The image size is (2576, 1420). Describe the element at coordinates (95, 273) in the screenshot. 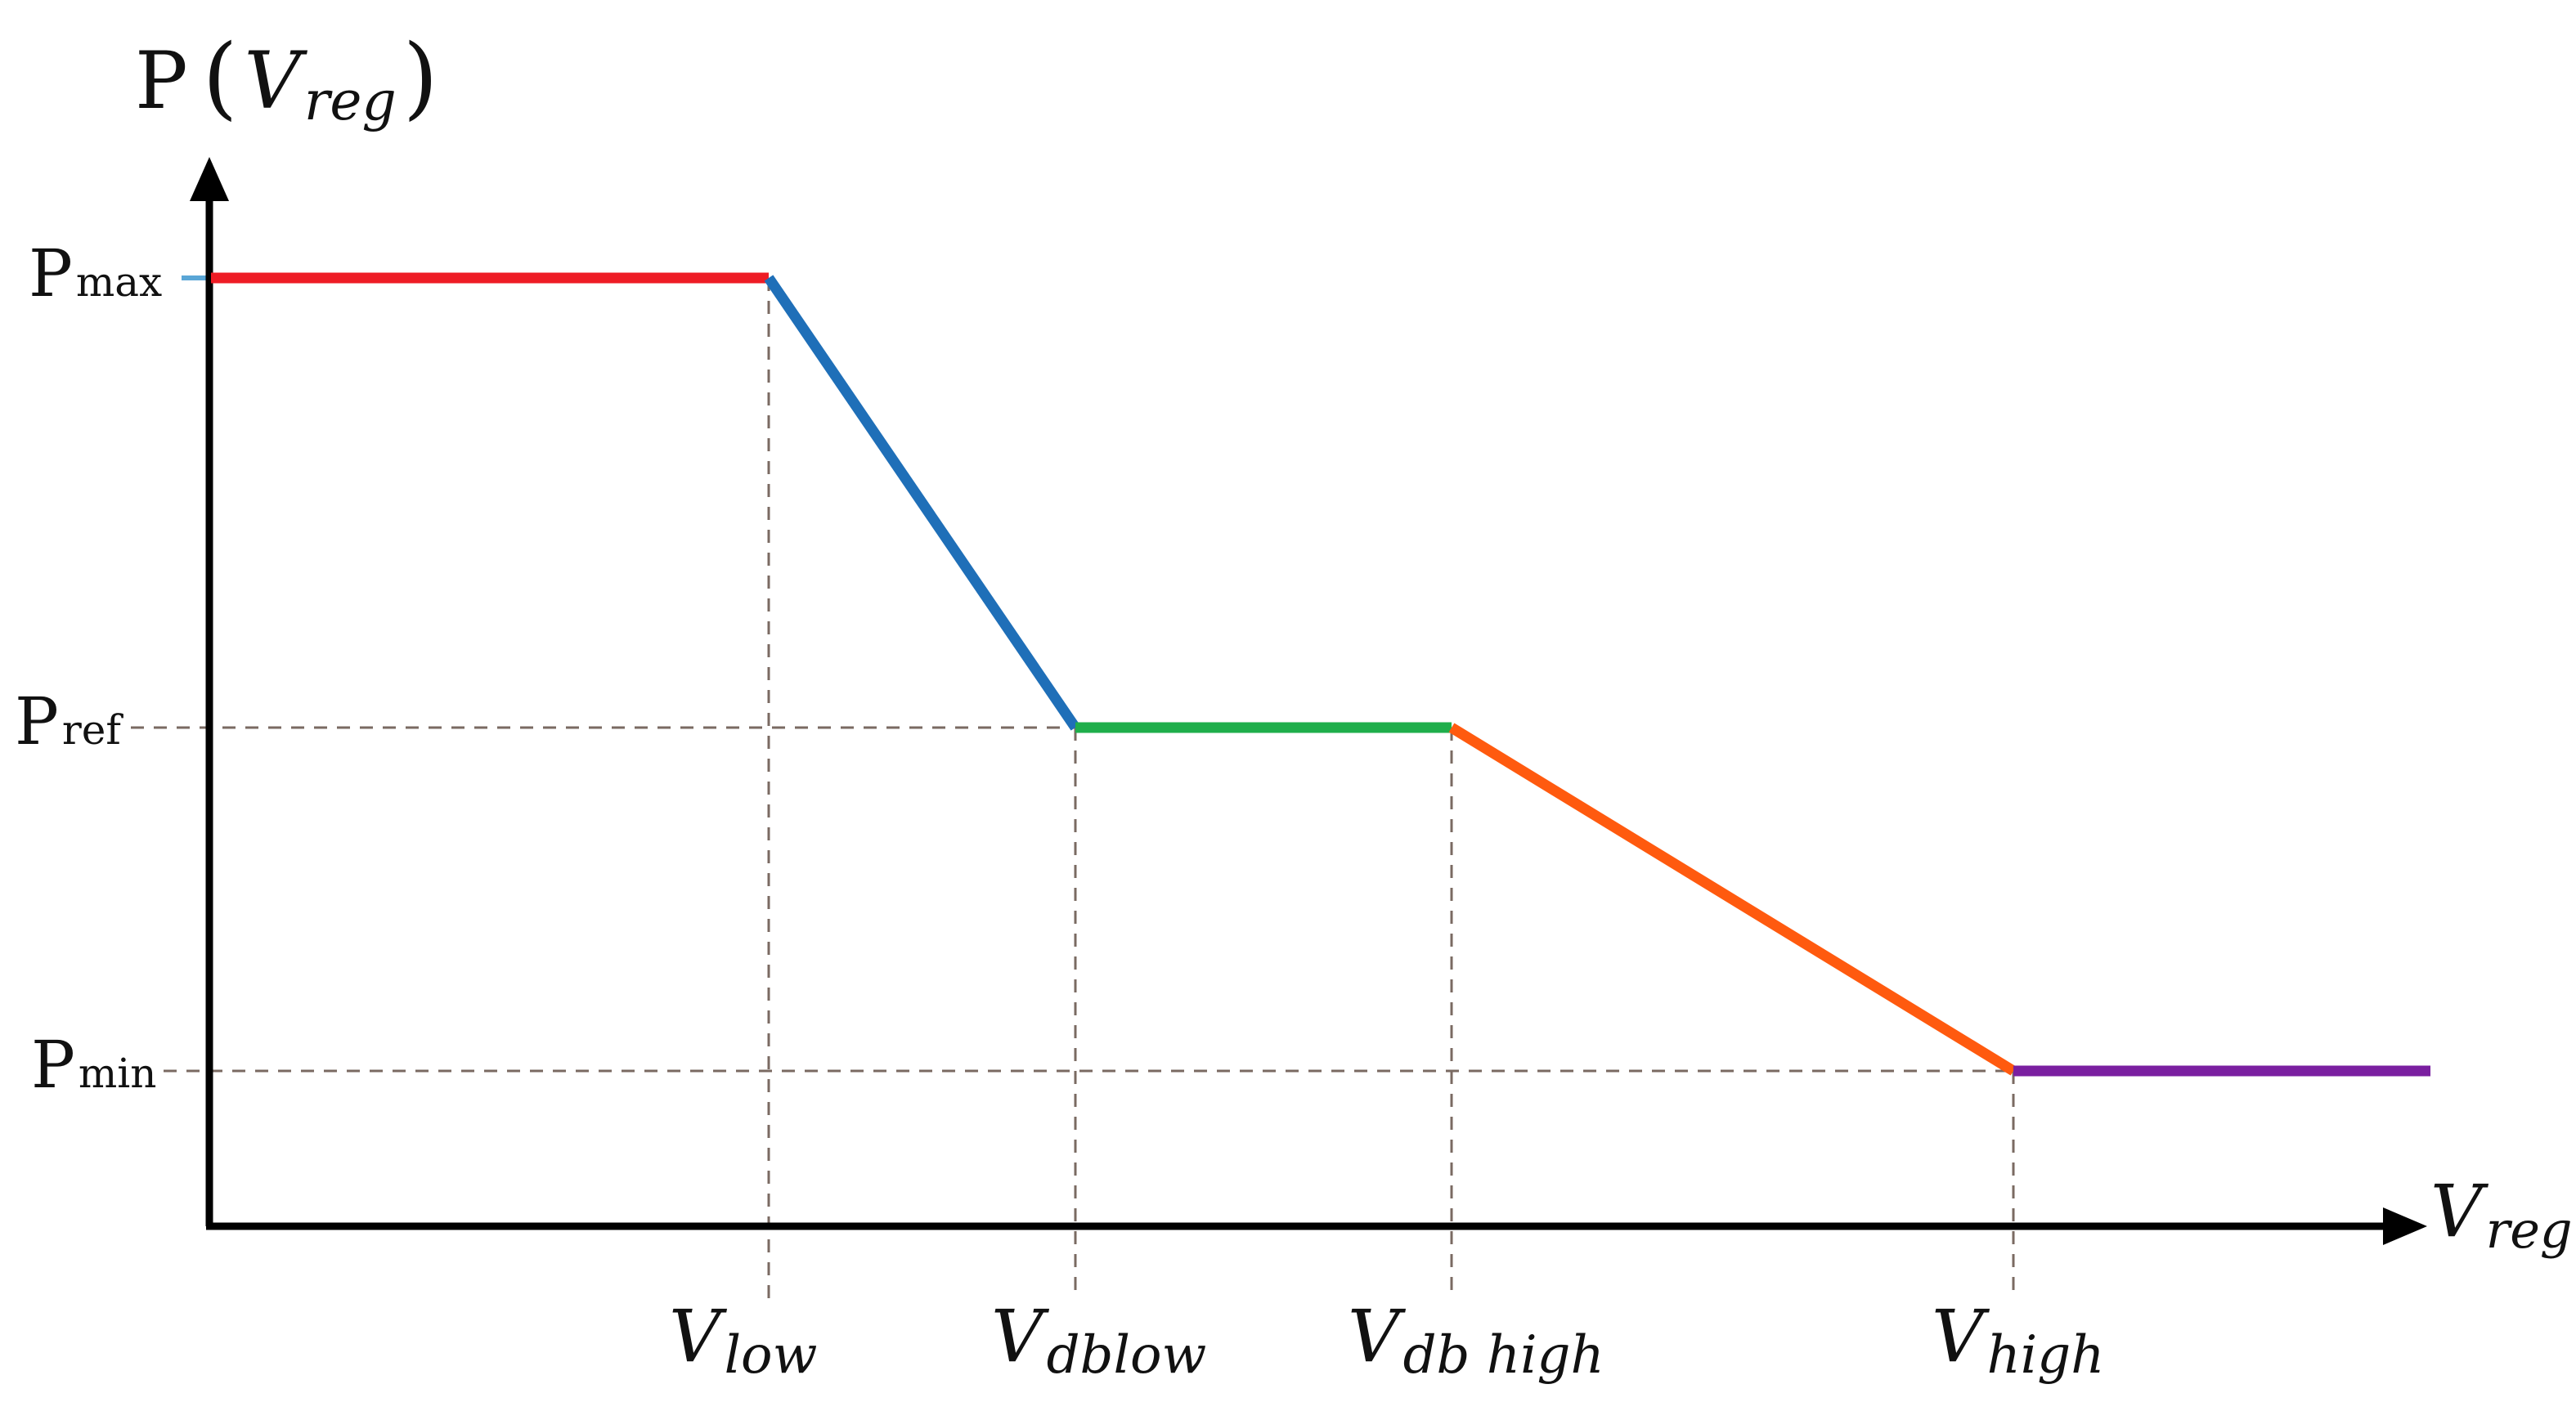

I see `level-label-pmax: P max` at that location.